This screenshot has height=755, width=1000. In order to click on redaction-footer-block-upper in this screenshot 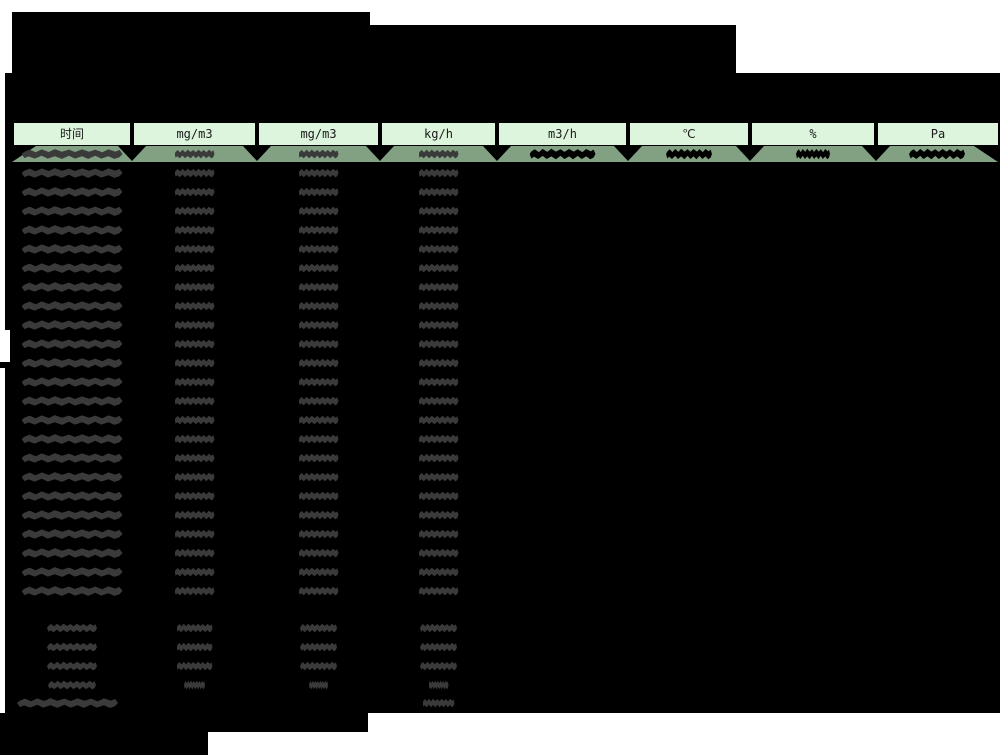, I will do `click(184, 722)`.